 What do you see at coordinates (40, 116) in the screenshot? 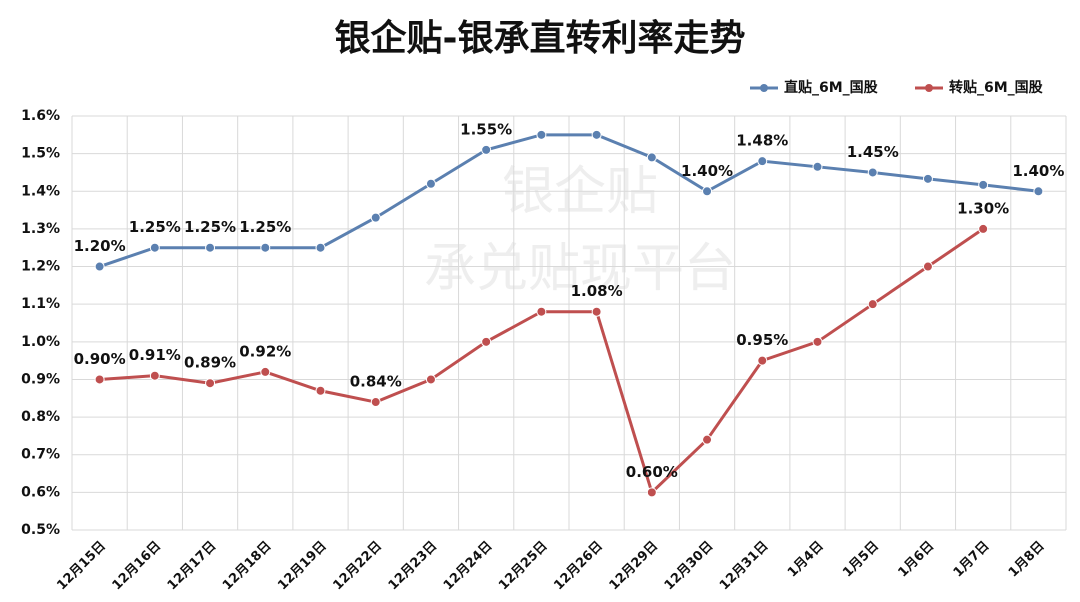
I see `y-tick-label: 1.6%` at bounding box center [40, 116].